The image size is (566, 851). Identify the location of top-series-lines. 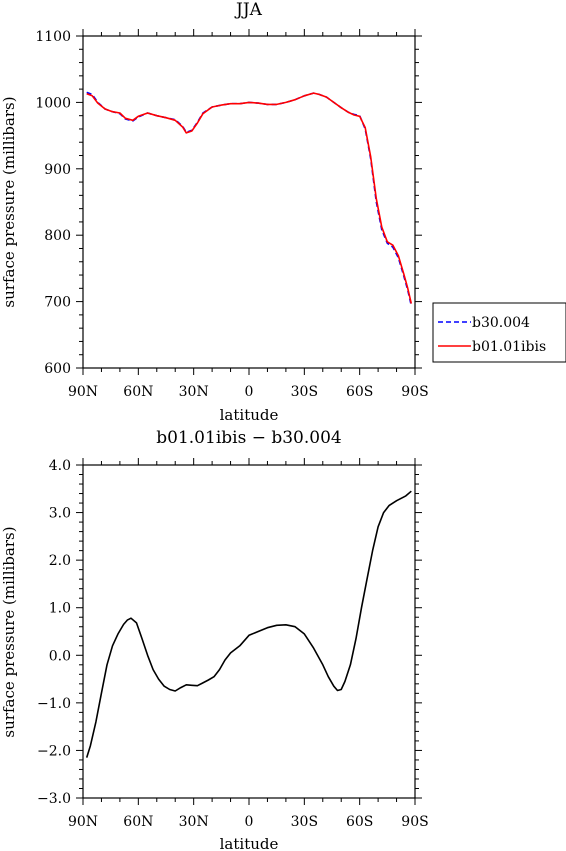
(249, 198).